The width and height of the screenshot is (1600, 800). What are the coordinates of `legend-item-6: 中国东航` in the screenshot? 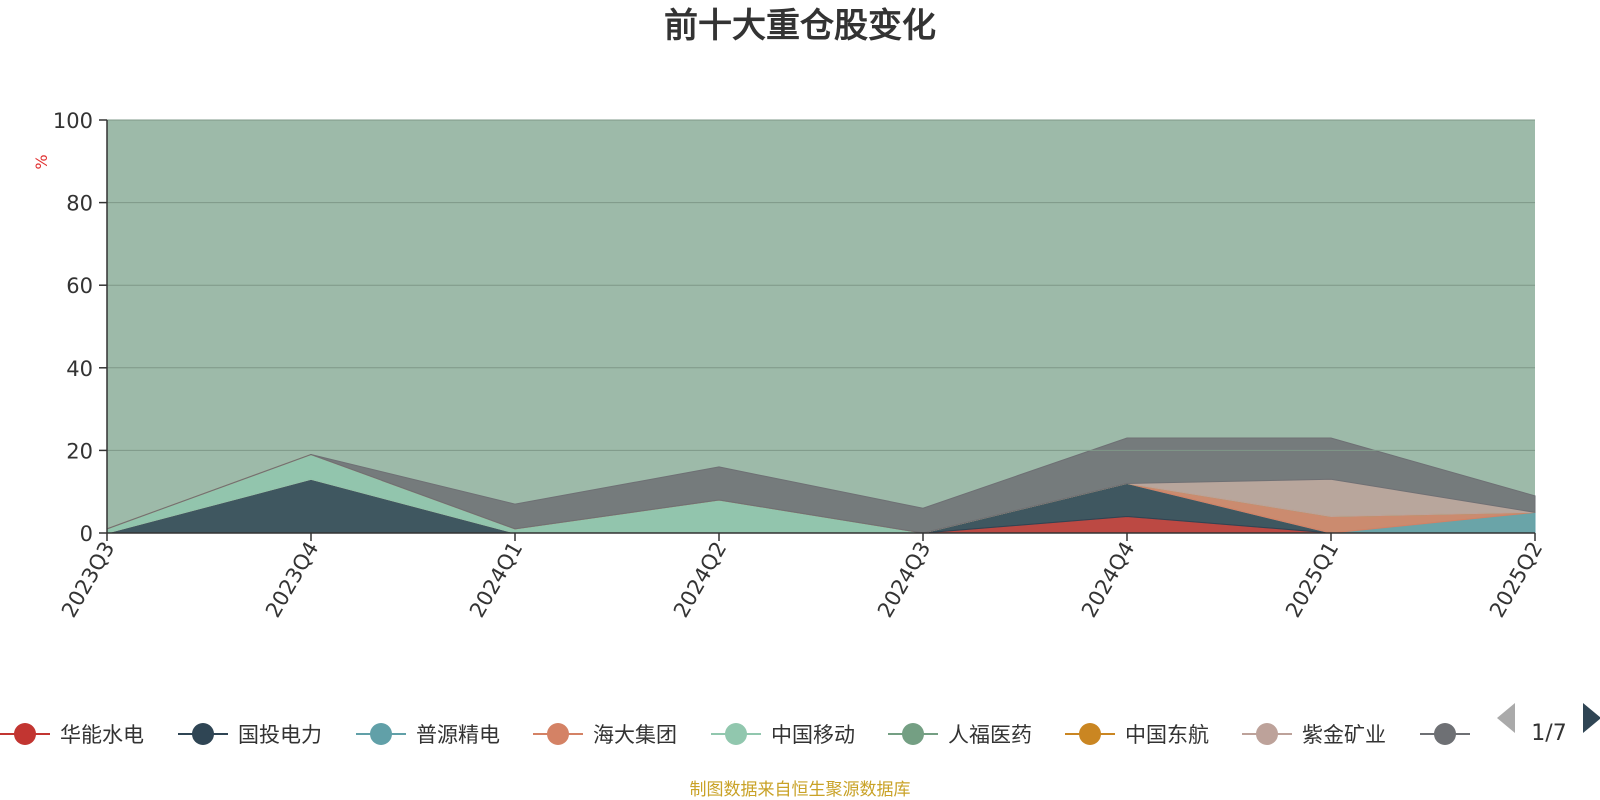 It's located at (1137, 735).